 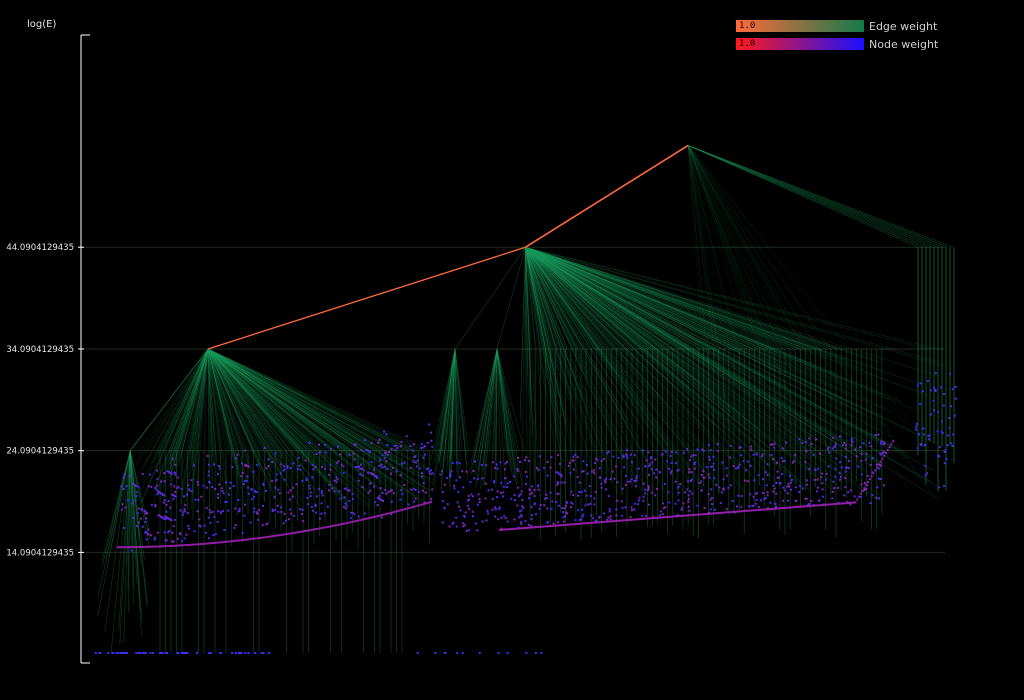 I want to click on edge-weight-value: 1.0, so click(x=747, y=26).